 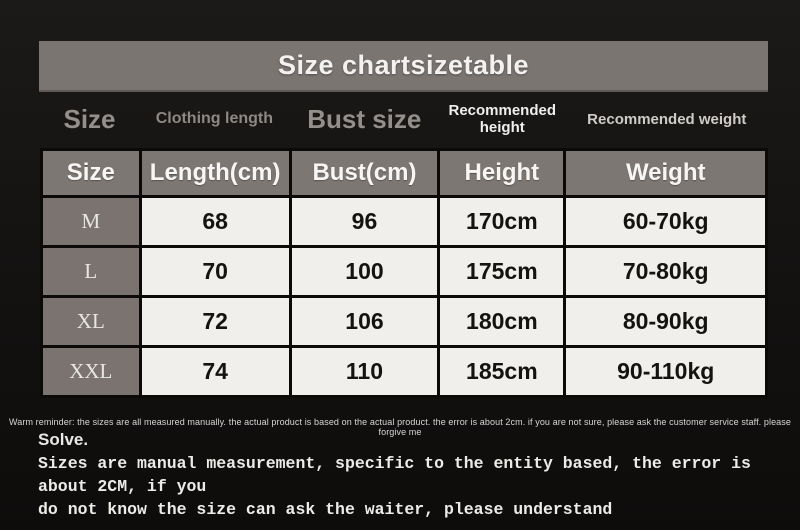 I want to click on cell-weight: 70-80kg, so click(x=665, y=271).